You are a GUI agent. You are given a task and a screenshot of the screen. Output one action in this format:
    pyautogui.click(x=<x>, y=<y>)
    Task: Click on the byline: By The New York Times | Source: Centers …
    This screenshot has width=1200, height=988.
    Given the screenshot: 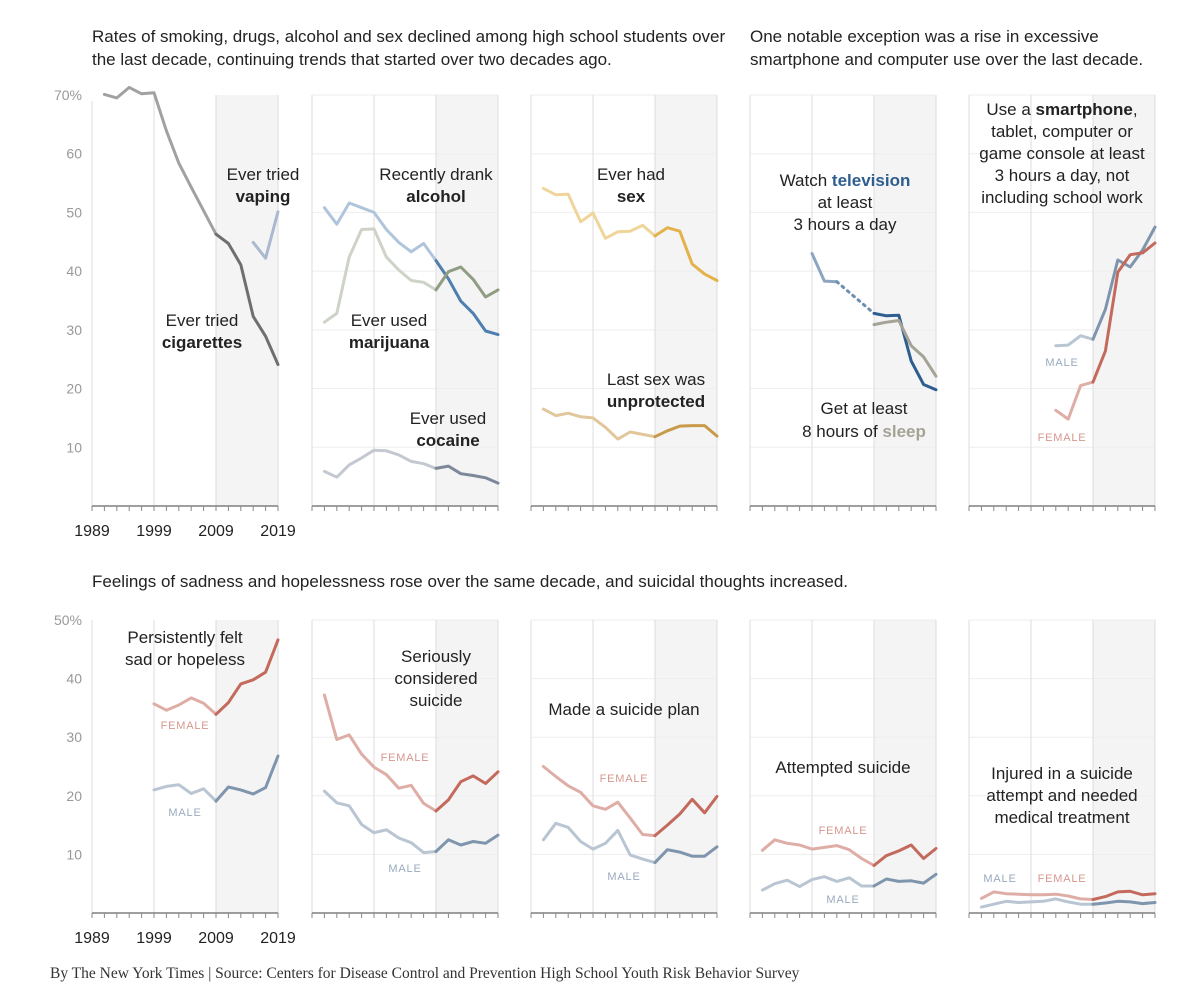 What is the action you would take?
    pyautogui.click(x=425, y=973)
    